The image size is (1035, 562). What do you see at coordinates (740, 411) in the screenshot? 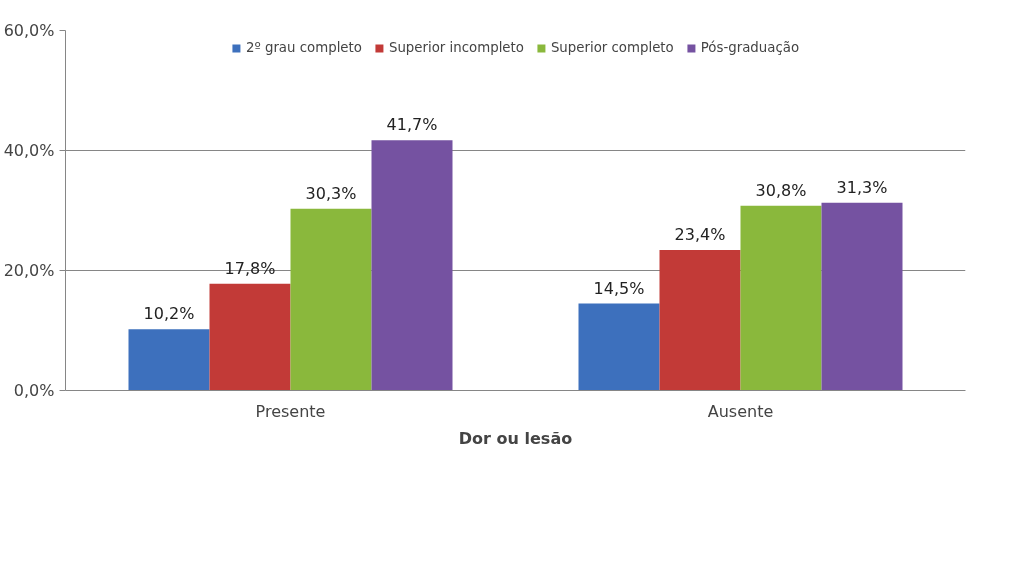
I see `x-tick-label: Ausente` at bounding box center [740, 411].